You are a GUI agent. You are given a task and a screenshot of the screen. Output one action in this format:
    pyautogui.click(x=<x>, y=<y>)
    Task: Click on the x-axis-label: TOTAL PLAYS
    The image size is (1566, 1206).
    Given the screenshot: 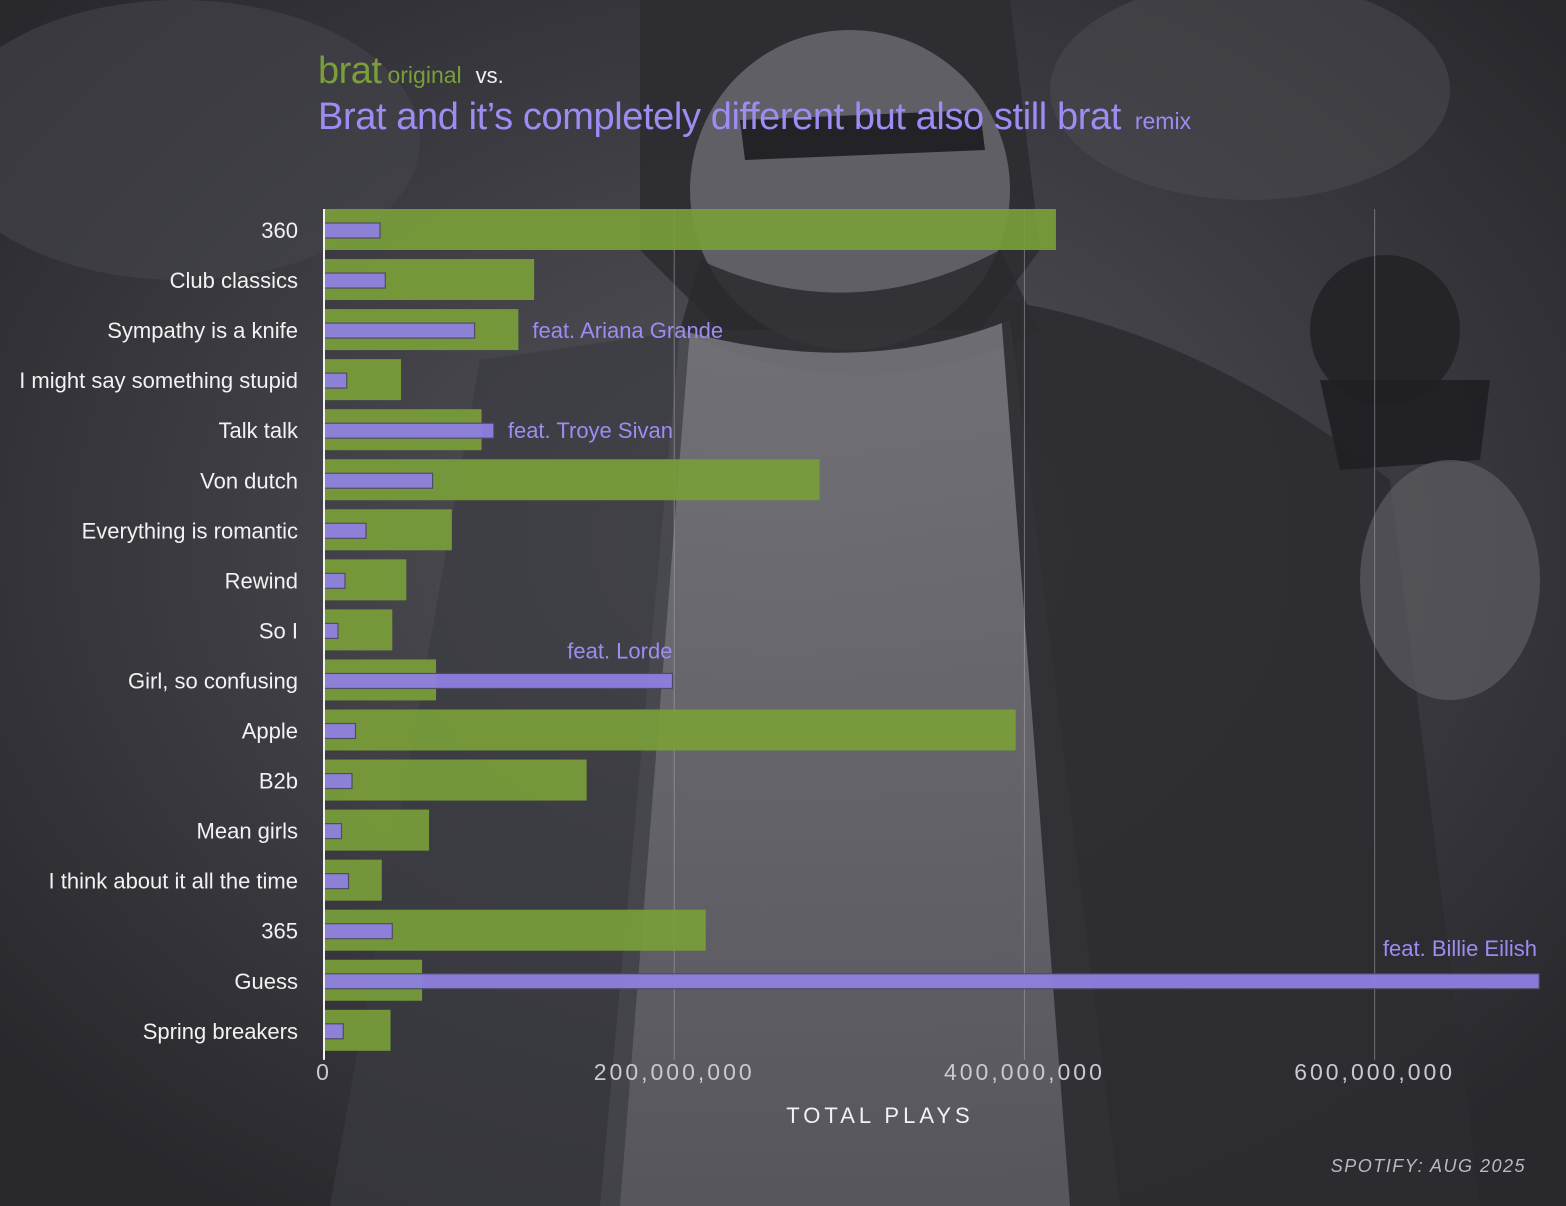 What is the action you would take?
    pyautogui.click(x=879, y=1115)
    